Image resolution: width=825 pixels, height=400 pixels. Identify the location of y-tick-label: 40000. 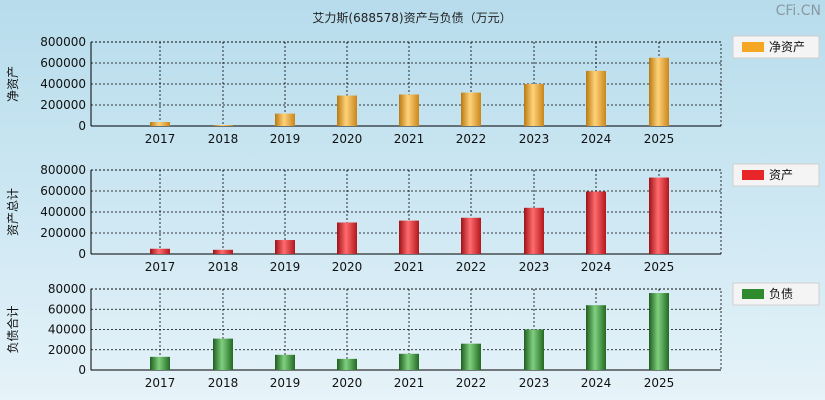
(67, 330).